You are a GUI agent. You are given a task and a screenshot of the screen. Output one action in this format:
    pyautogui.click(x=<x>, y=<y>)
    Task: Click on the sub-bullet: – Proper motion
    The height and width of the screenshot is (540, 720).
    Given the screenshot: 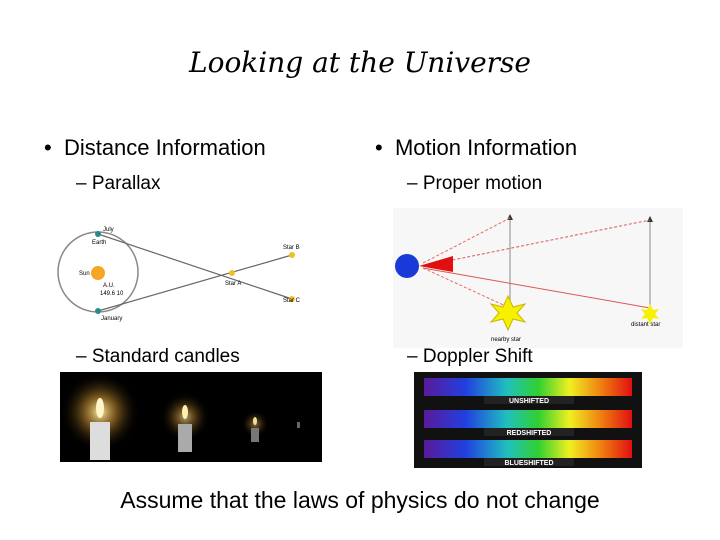 What is the action you would take?
    pyautogui.click(x=475, y=183)
    